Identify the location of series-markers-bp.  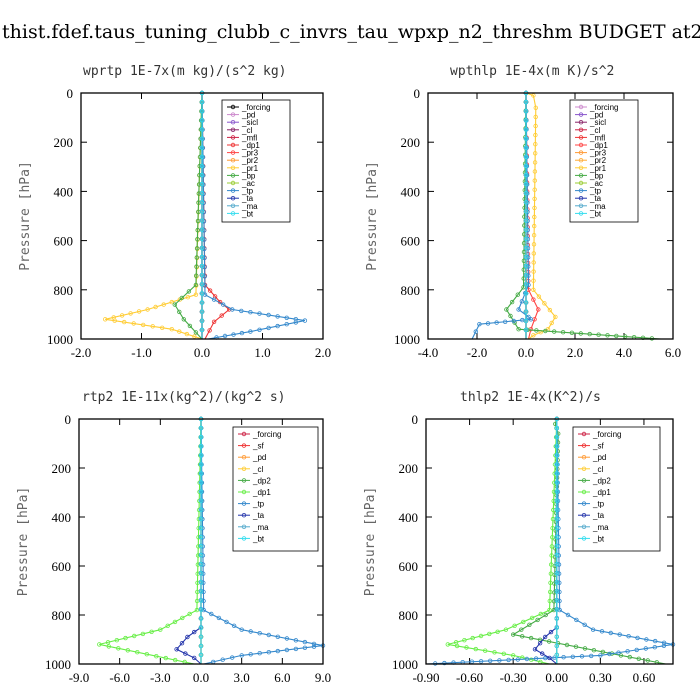
(188, 212).